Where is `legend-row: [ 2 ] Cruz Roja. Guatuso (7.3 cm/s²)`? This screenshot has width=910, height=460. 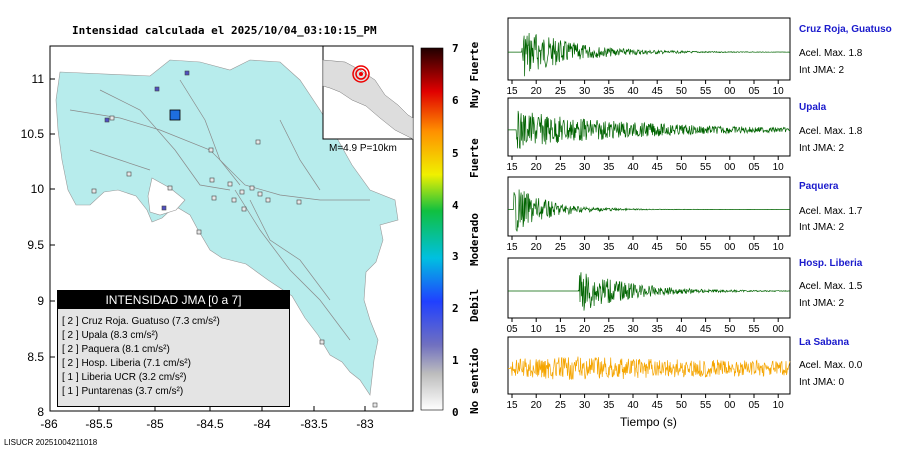 legend-row: [ 2 ] Cruz Roja. Guatuso (7.3 cm/s²) is located at coordinates (141, 321).